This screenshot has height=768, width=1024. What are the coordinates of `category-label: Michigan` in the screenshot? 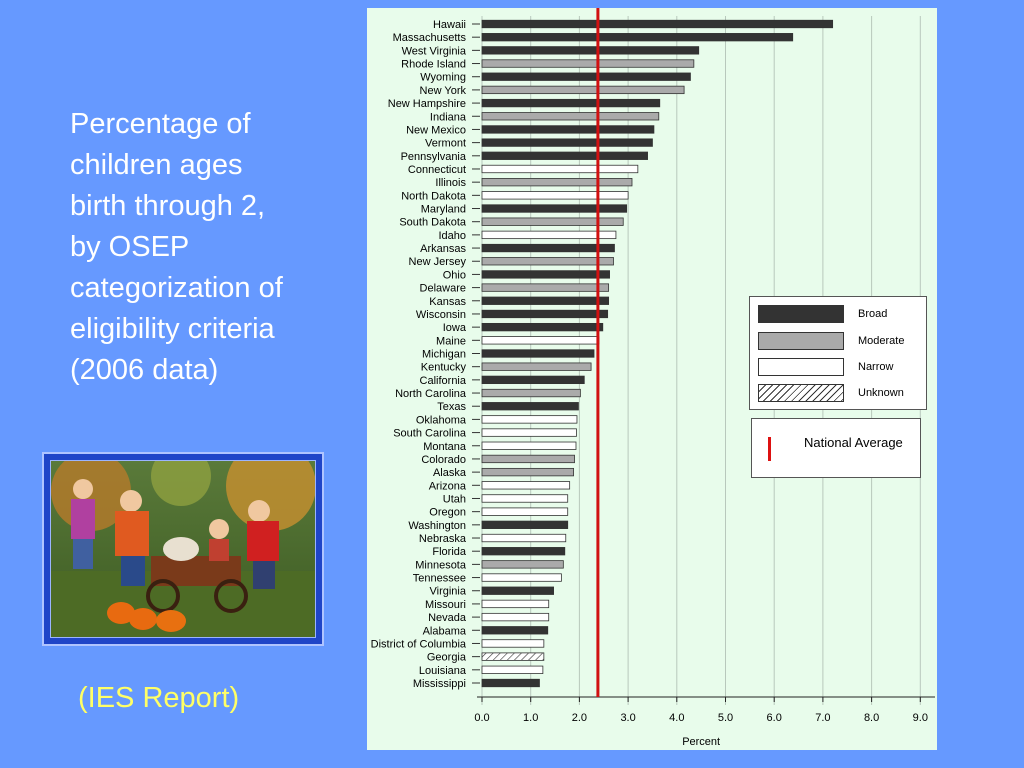 It's located at (444, 355).